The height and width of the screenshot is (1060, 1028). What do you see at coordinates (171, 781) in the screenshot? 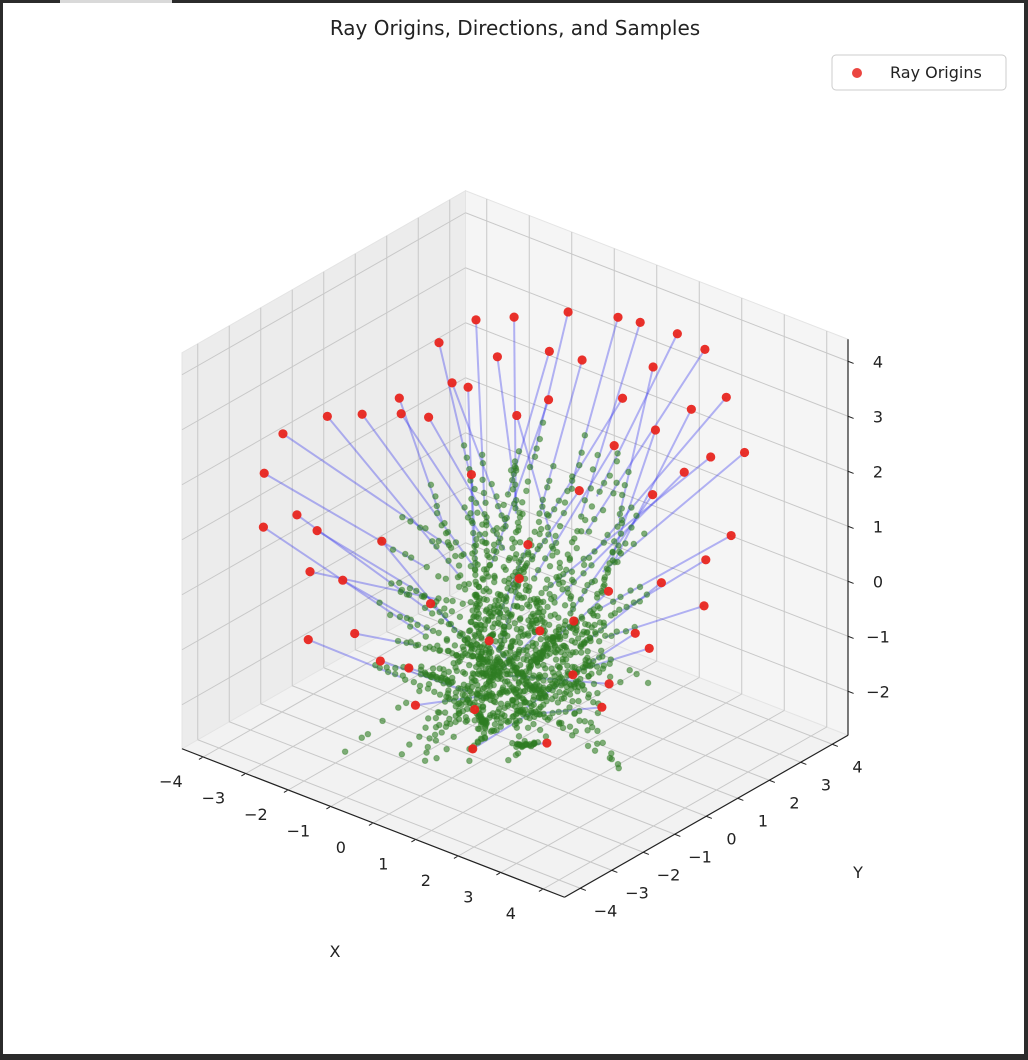
I see `x-tick-label: −4` at bounding box center [171, 781].